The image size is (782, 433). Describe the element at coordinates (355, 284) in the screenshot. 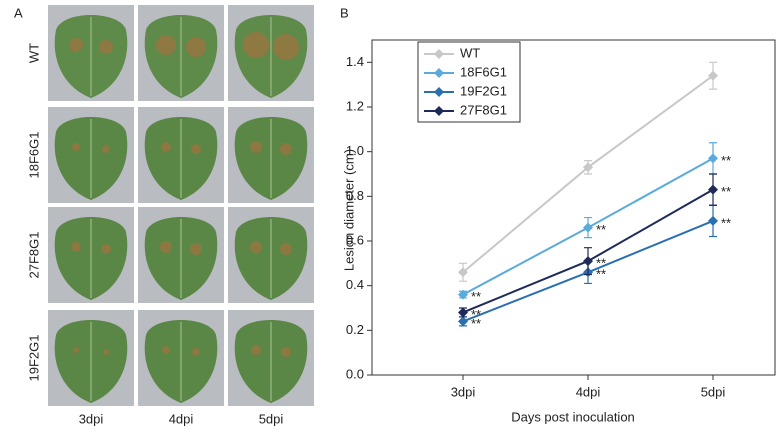

I see `y-tick-label: 0.4` at that location.